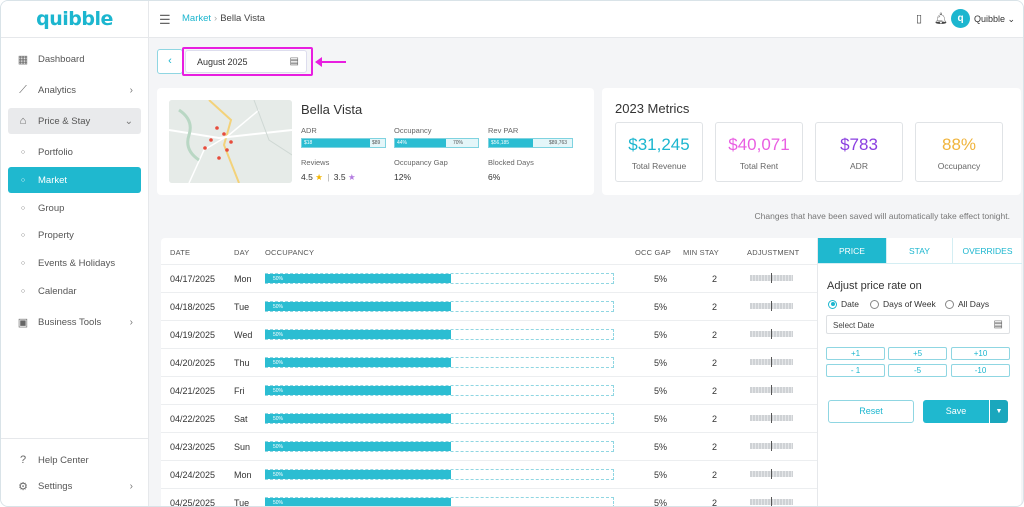  What do you see at coordinates (919, 251) in the screenshot?
I see `tab-stay: STAY` at bounding box center [919, 251].